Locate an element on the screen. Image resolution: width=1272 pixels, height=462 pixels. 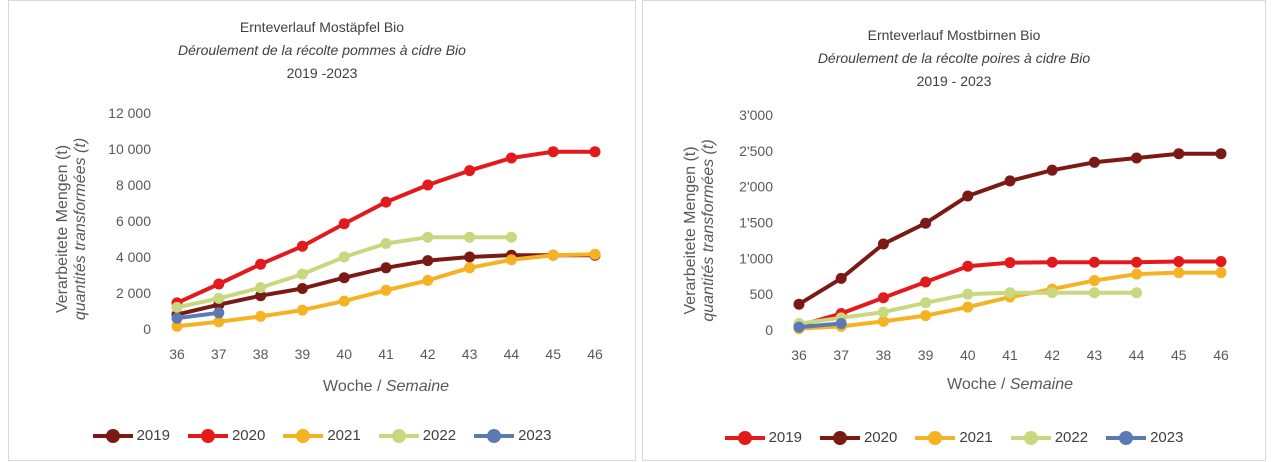
x-tick-label: 41 is located at coordinates (1010, 355).